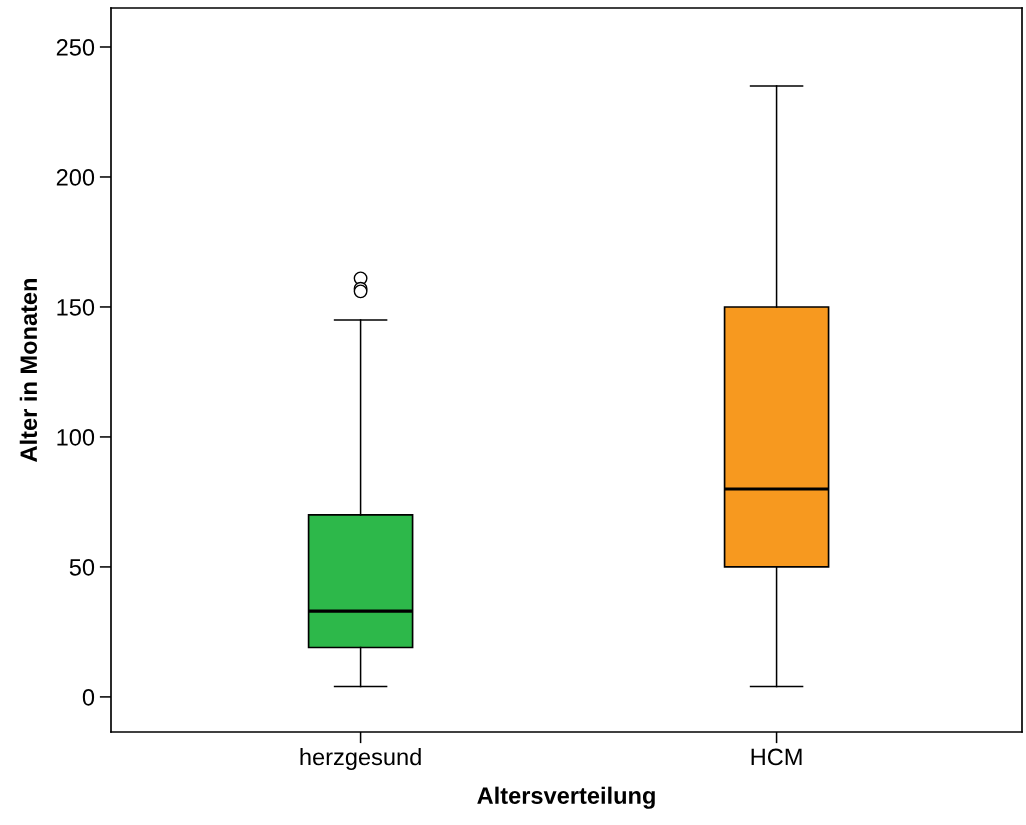 The width and height of the screenshot is (1026, 825). Describe the element at coordinates (76, 307) in the screenshot. I see `y-tick-label: 150` at that location.